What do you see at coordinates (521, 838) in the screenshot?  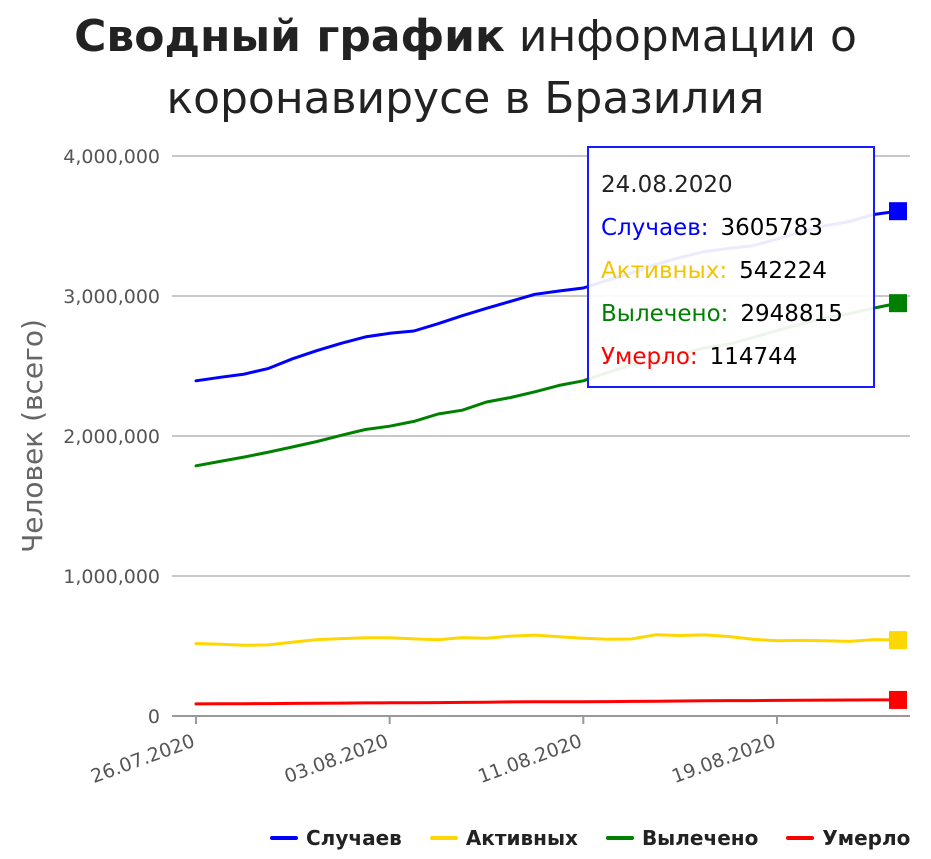 I see `legend-label: Активных` at bounding box center [521, 838].